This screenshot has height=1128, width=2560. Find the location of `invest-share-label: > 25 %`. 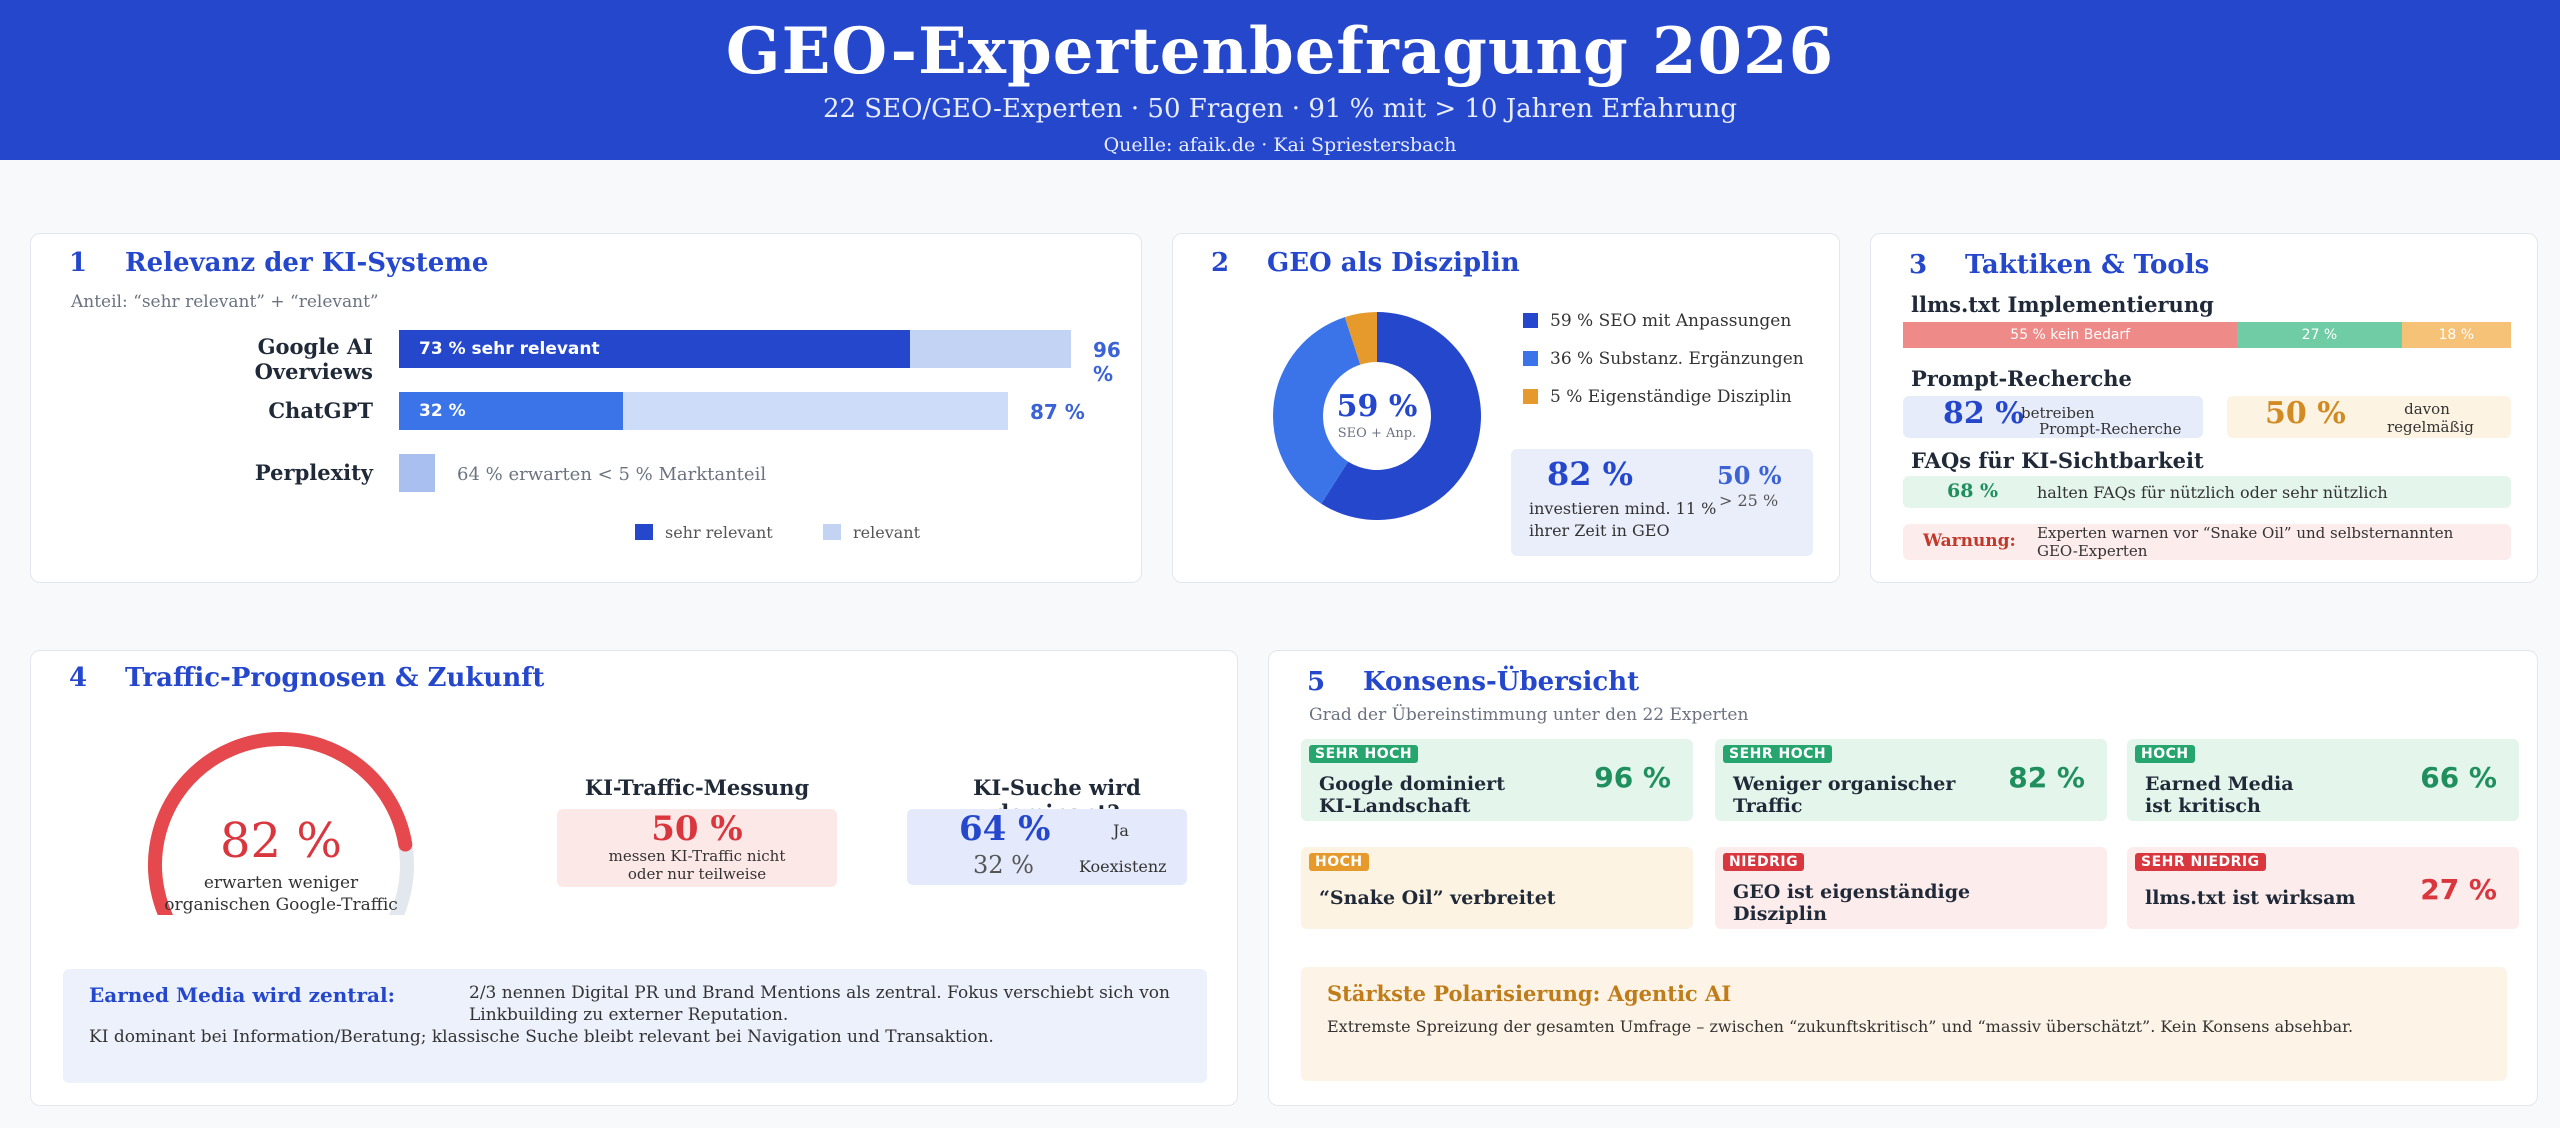

invest-share-label: > 25 % is located at coordinates (1749, 500).